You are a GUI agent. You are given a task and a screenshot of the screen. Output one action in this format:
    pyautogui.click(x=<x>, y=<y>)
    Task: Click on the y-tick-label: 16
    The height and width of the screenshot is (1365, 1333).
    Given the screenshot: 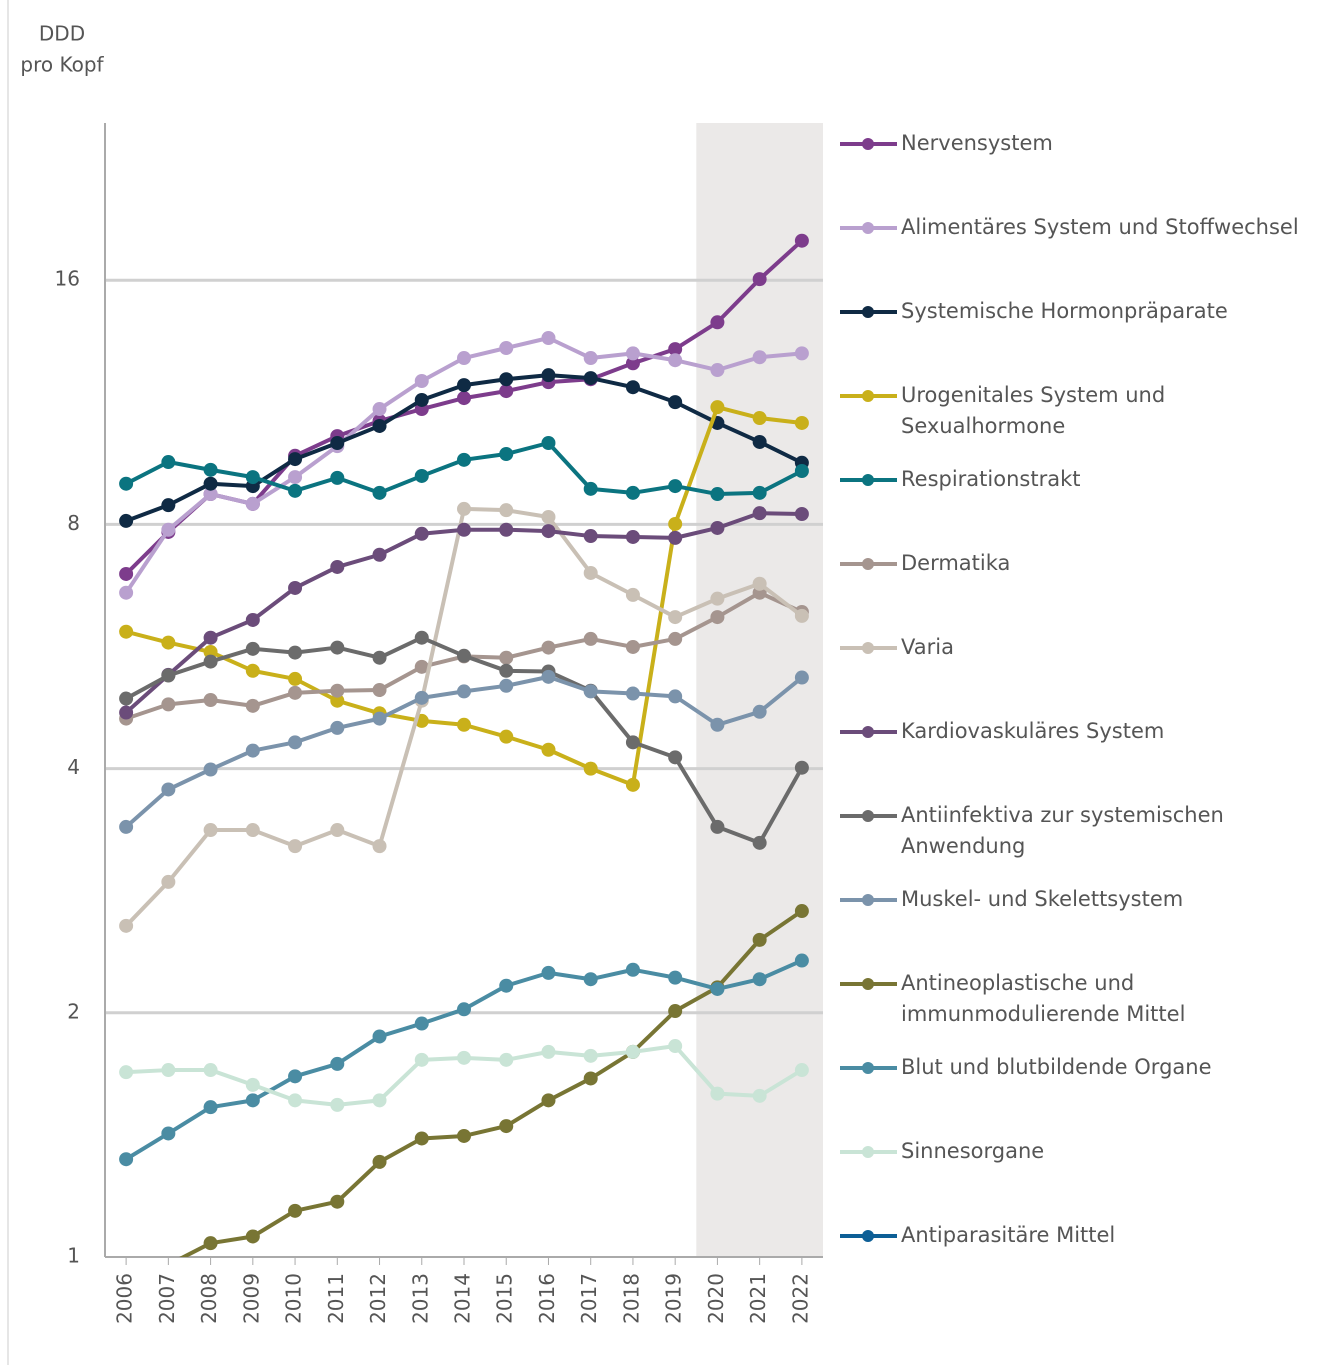 What is the action you would take?
    pyautogui.click(x=67, y=279)
    